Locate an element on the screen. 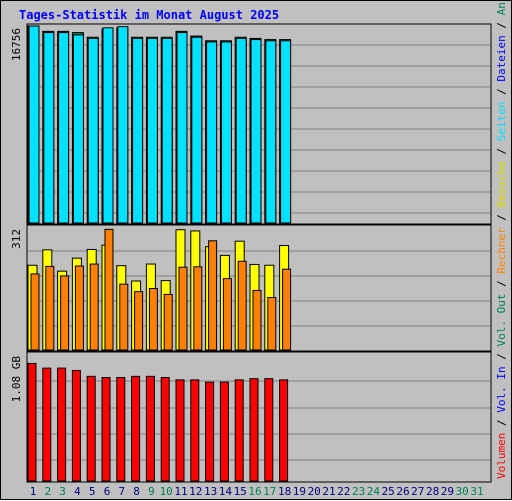  x-tick-label: 3 is located at coordinates (62, 491).